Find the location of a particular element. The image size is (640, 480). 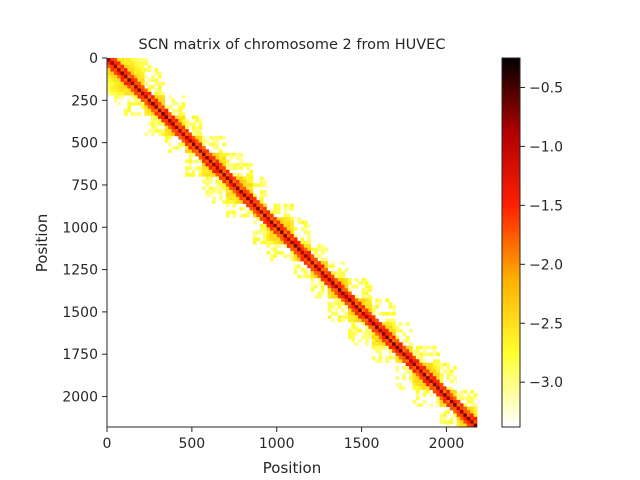

chart-title: SCN matrix of chromosome 2 from HUVEC is located at coordinates (292, 45).